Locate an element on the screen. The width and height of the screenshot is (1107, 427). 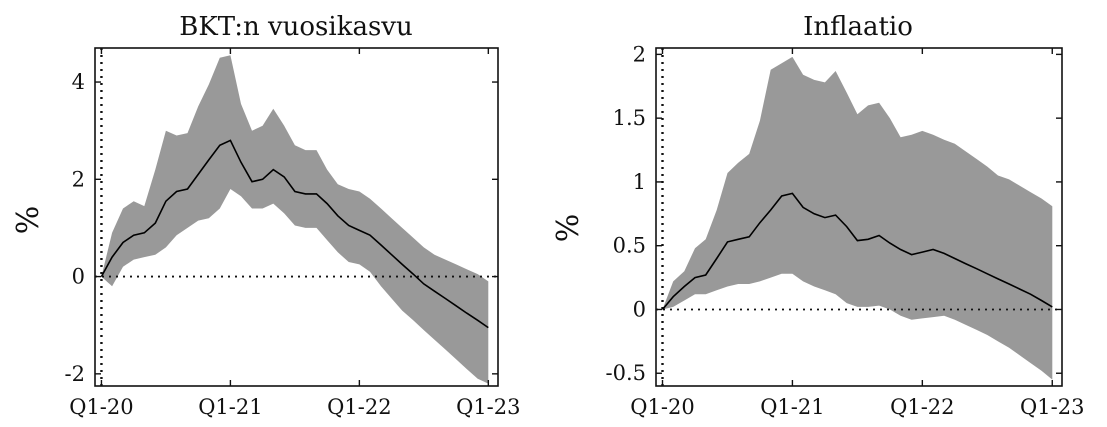
gdp-y-axis-label: % is located at coordinates (28, 220).